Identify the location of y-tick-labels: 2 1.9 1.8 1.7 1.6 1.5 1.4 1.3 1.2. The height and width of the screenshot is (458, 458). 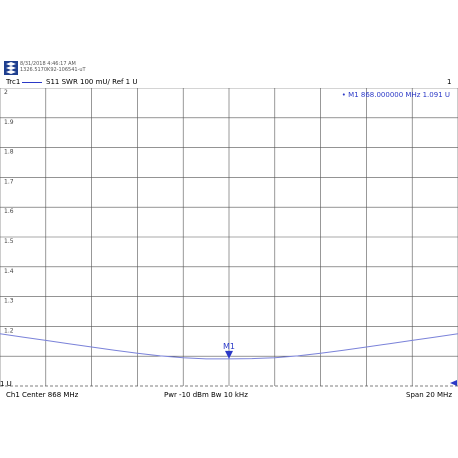
(9, 211).